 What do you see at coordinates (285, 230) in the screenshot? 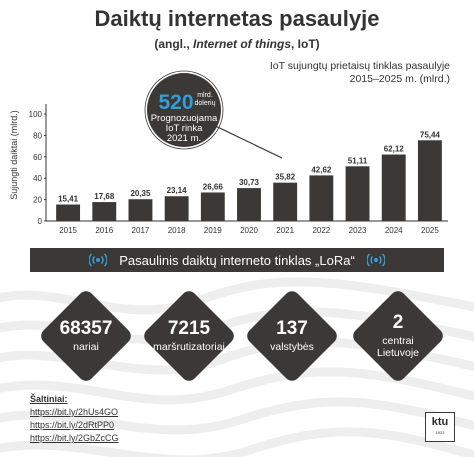
I see `x-tick-label: 2021` at bounding box center [285, 230].